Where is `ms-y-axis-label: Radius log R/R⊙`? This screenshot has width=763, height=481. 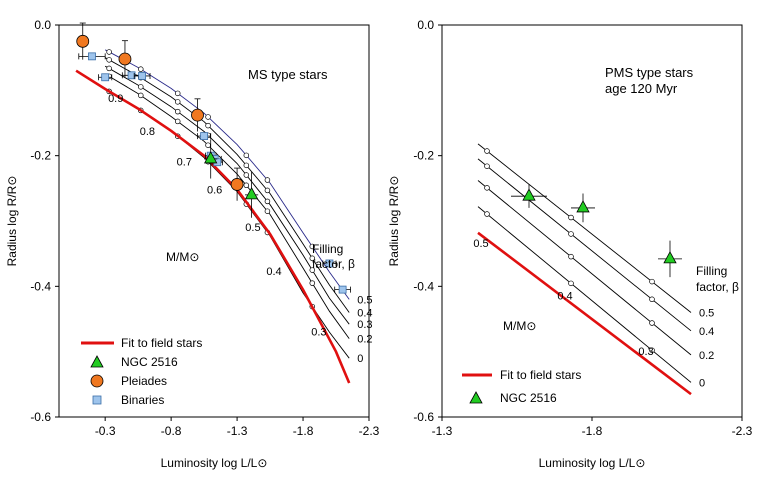
ms-y-axis-label: Radius log R/R⊙ is located at coordinates (12, 221).